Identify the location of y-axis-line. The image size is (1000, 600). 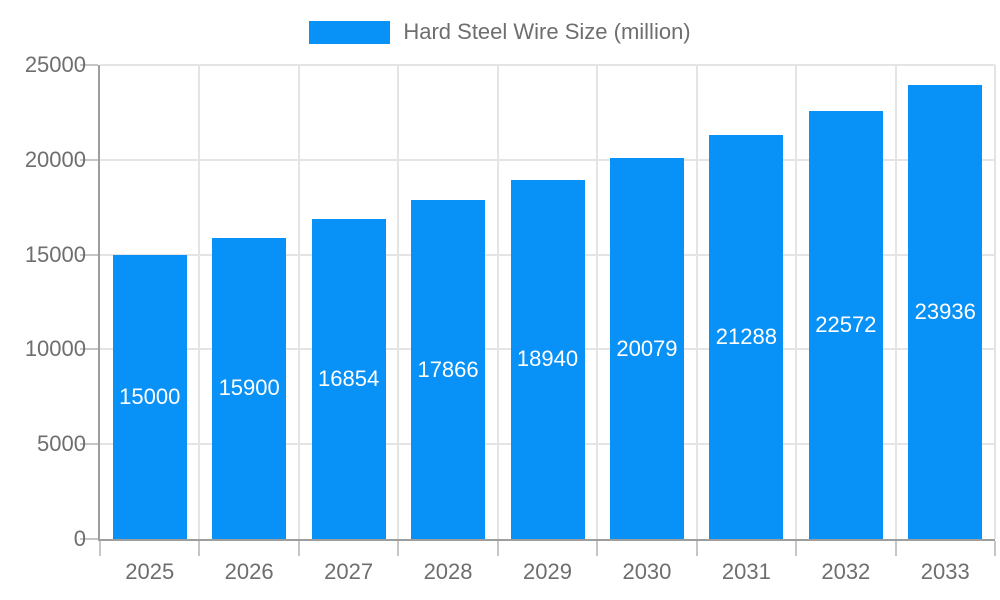
(99, 303).